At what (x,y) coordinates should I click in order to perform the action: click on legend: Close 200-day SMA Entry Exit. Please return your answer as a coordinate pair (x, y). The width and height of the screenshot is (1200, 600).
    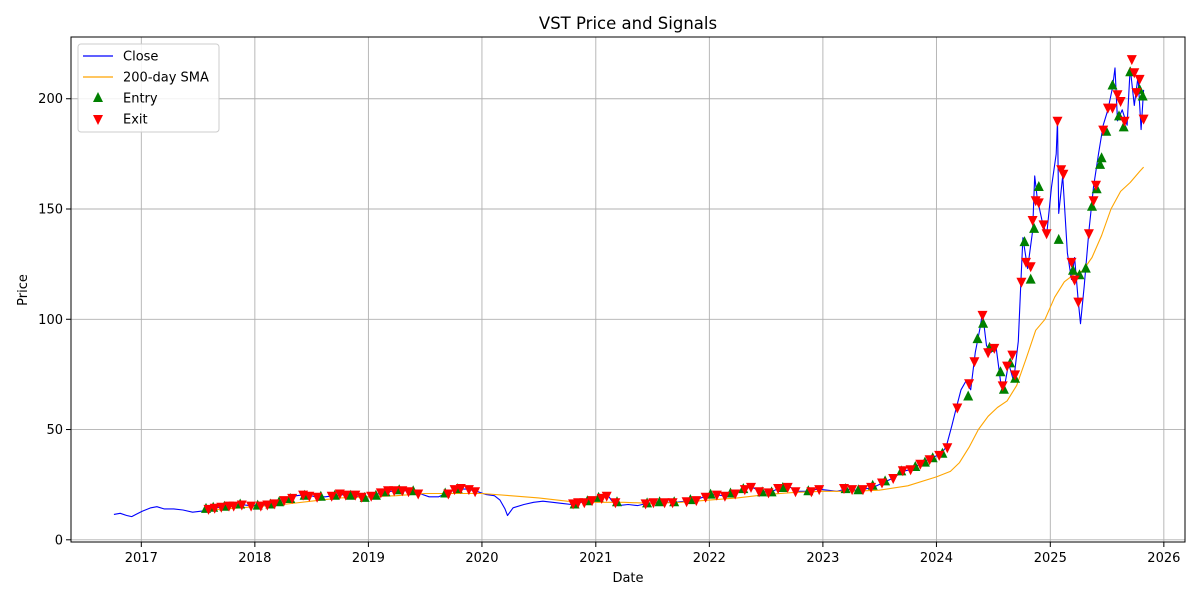
    Looking at the image, I should click on (148, 88).